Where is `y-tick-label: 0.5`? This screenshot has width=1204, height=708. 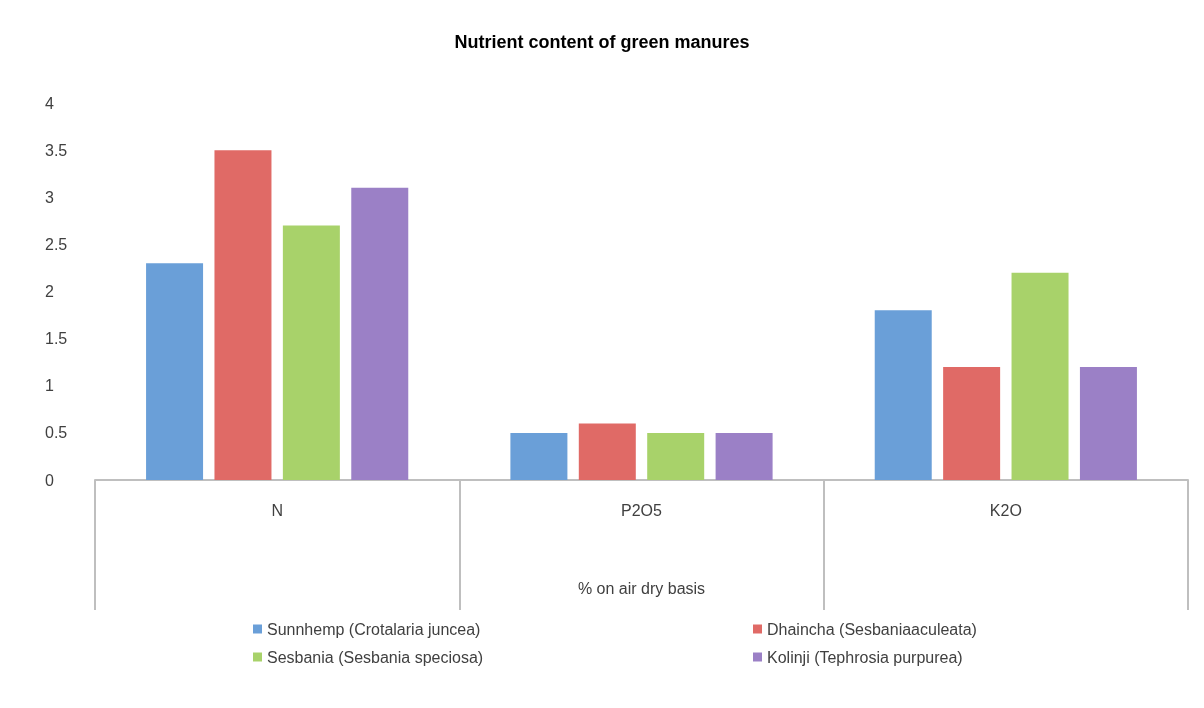 y-tick-label: 0.5 is located at coordinates (56, 433).